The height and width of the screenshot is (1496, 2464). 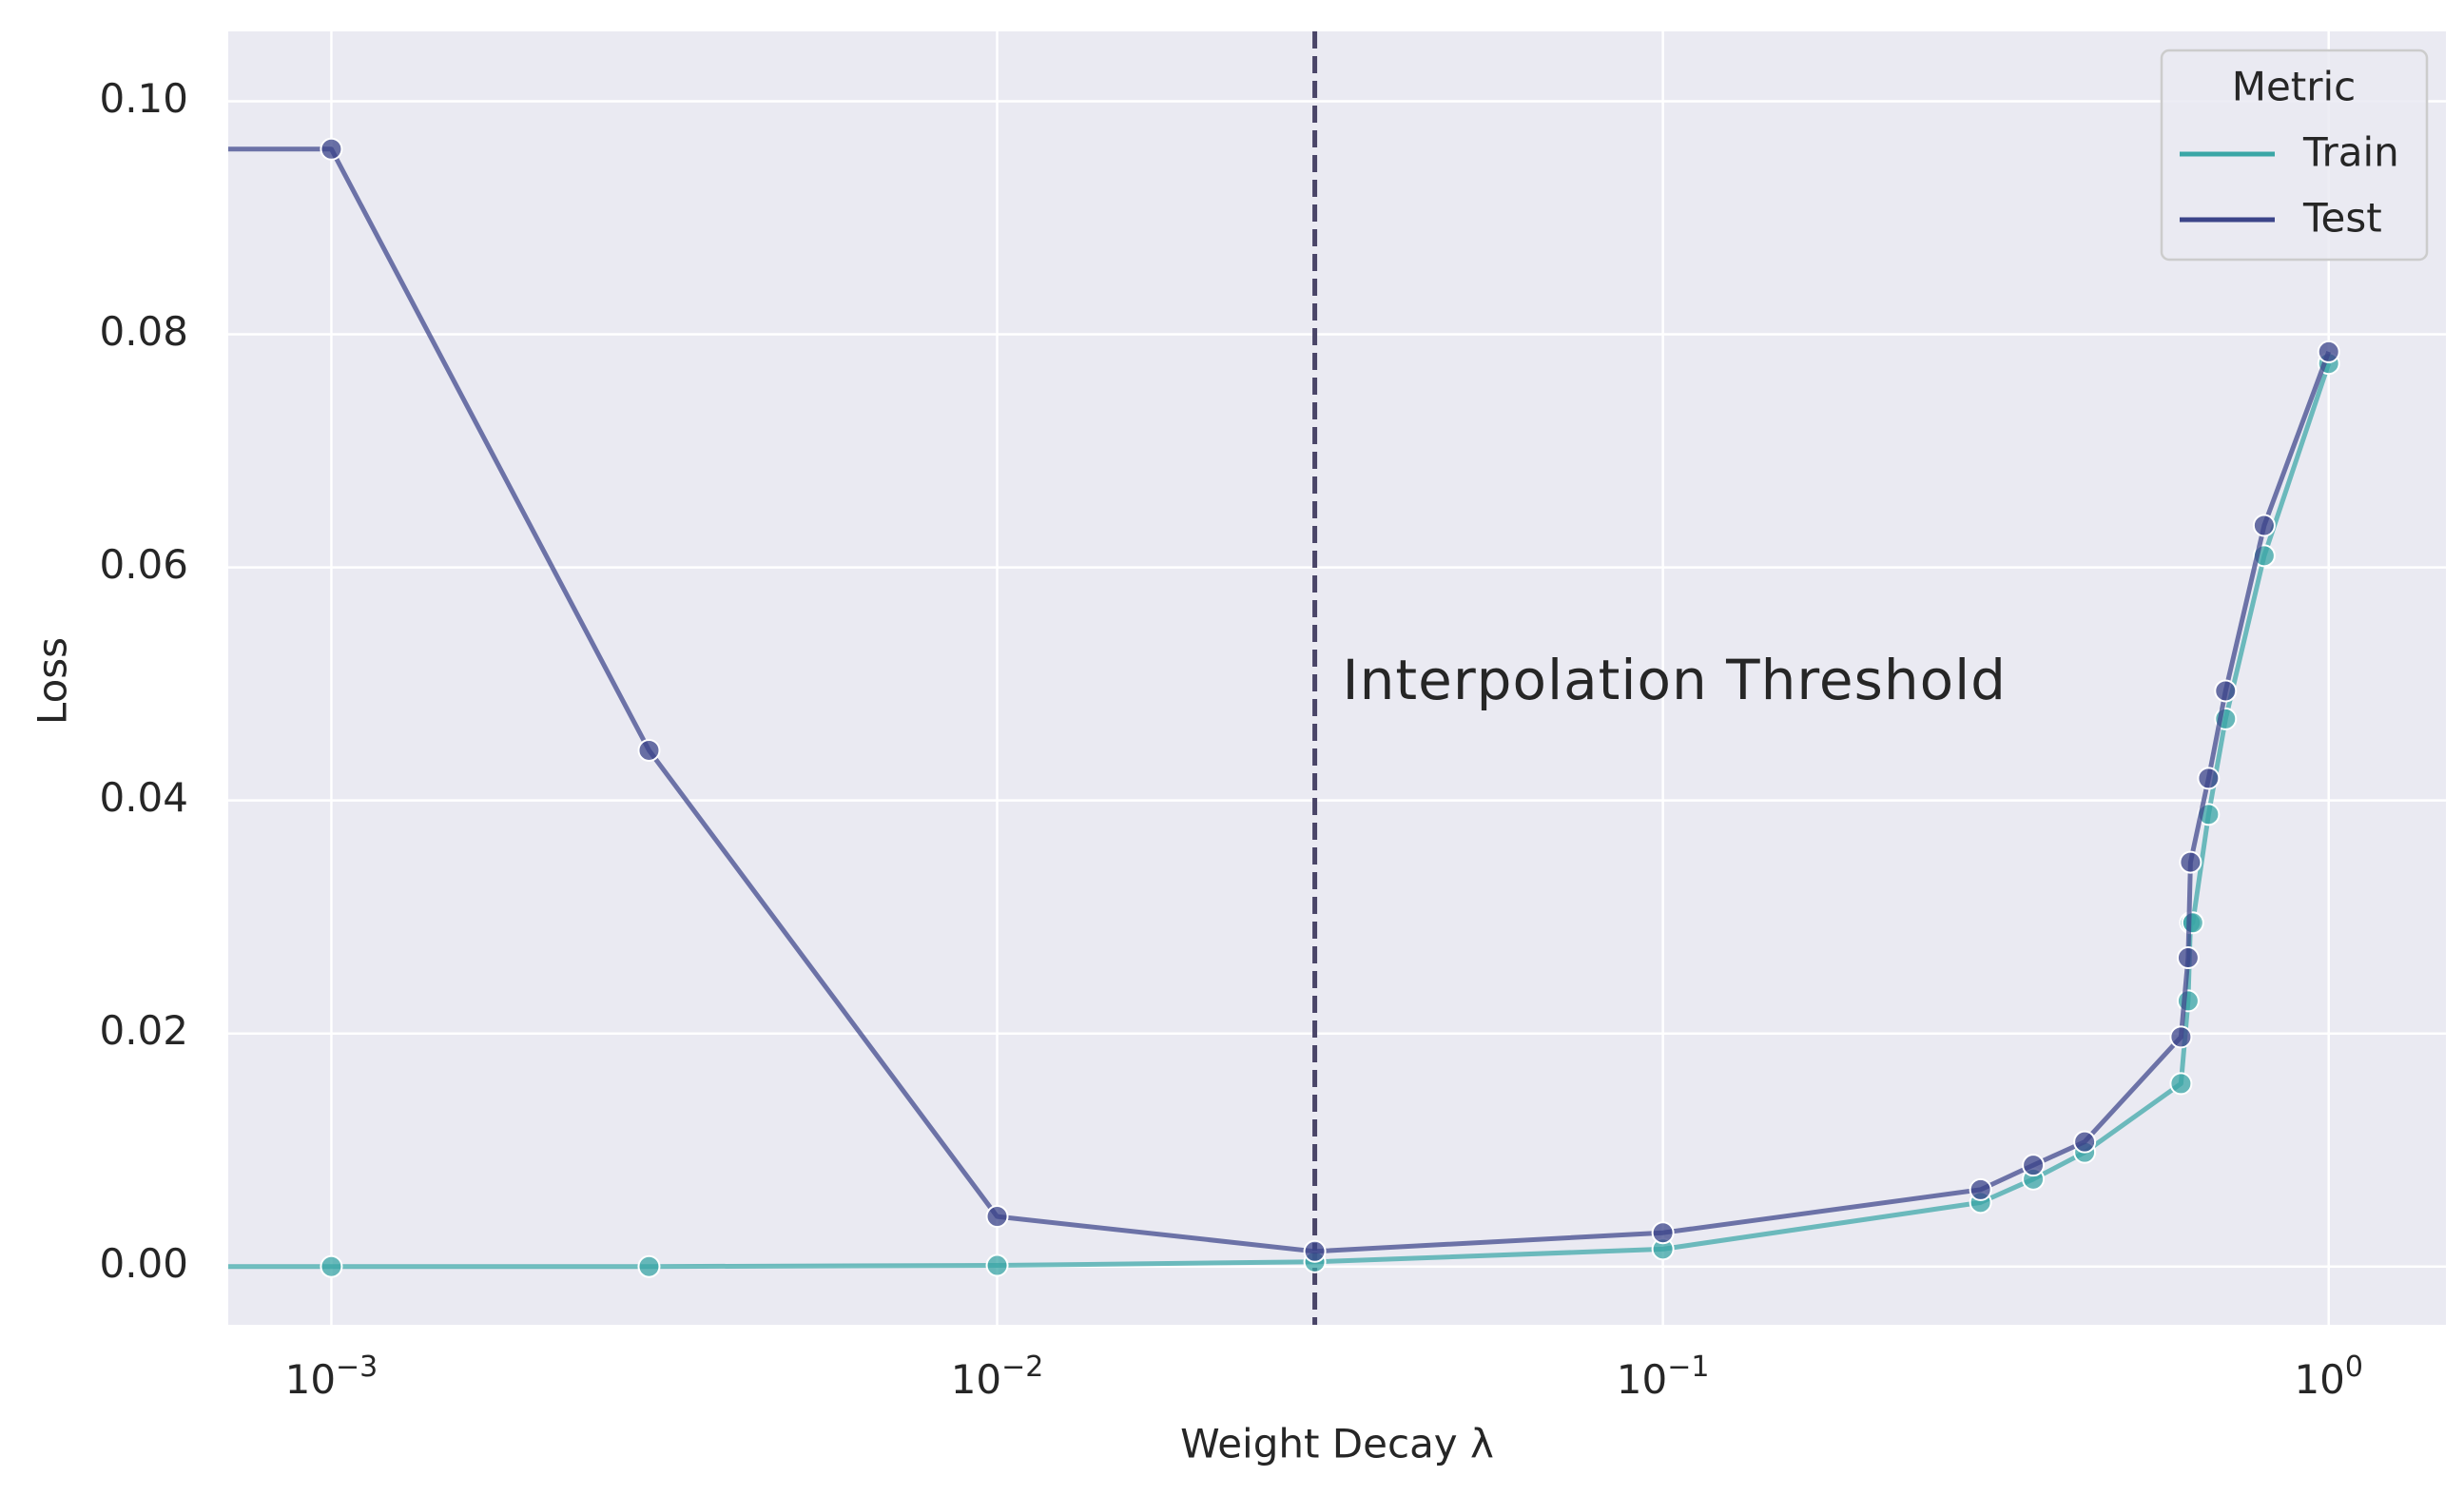 I want to click on x-tick-exponent: 0, so click(x=2354, y=1367).